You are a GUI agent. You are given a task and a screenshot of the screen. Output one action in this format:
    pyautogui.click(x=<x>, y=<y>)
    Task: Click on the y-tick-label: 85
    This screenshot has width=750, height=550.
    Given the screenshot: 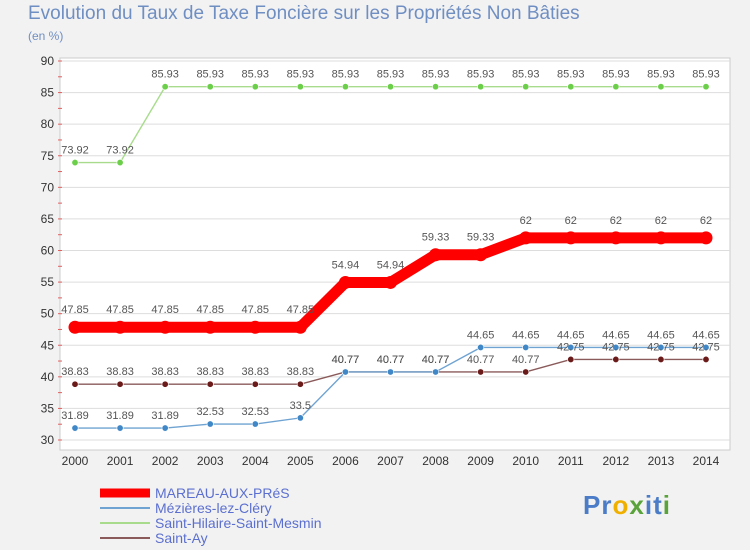 What is the action you would take?
    pyautogui.click(x=48, y=93)
    